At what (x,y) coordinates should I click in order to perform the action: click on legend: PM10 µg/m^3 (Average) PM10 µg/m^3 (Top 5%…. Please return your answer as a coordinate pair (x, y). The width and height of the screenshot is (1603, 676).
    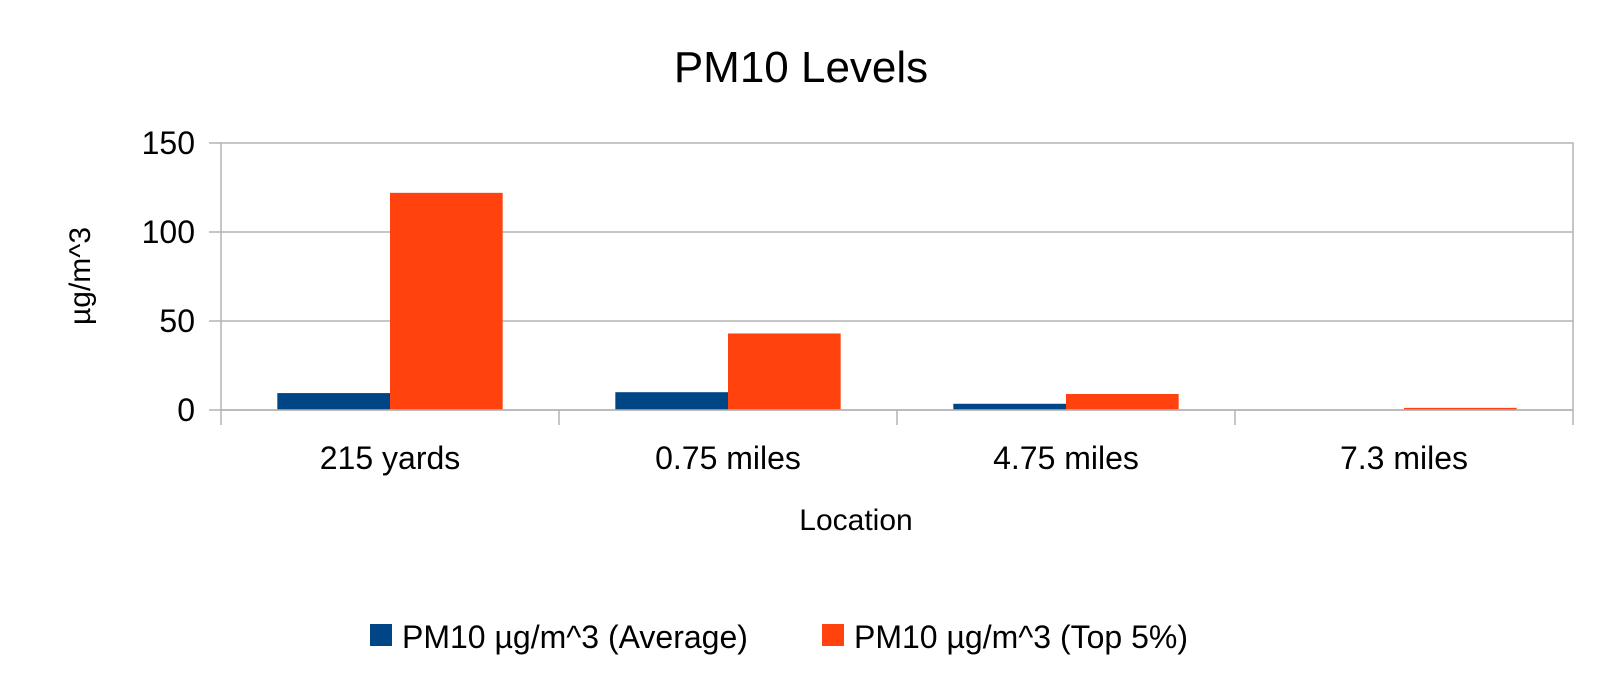
    Looking at the image, I should click on (779, 637).